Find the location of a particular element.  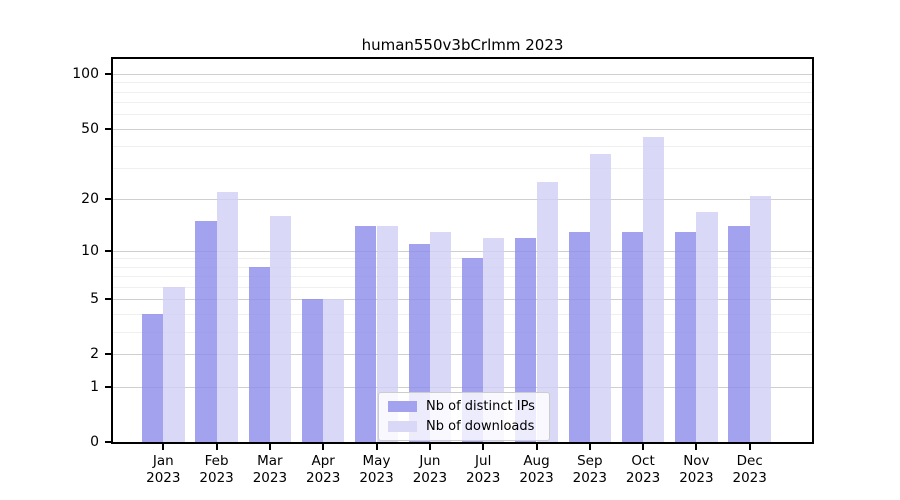

x-tick-label-mar: Mar 2023 is located at coordinates (270, 470).